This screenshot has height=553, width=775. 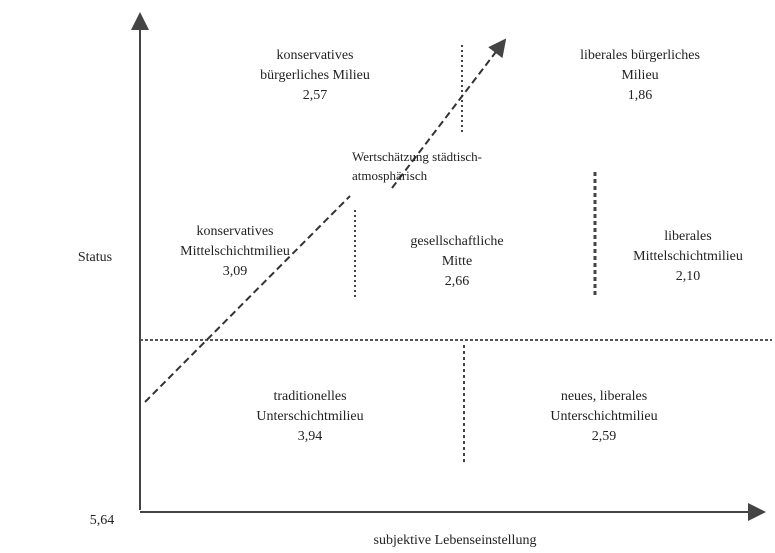 I want to click on milieu-name: Milieu, so click(x=639, y=75).